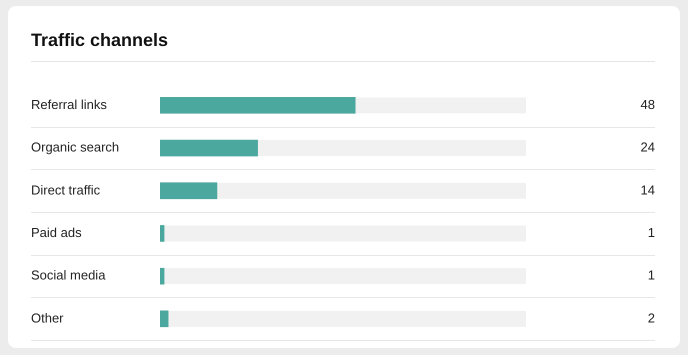 The image size is (688, 355). Describe the element at coordinates (69, 104) in the screenshot. I see `y-tick-label: Referral links` at that location.